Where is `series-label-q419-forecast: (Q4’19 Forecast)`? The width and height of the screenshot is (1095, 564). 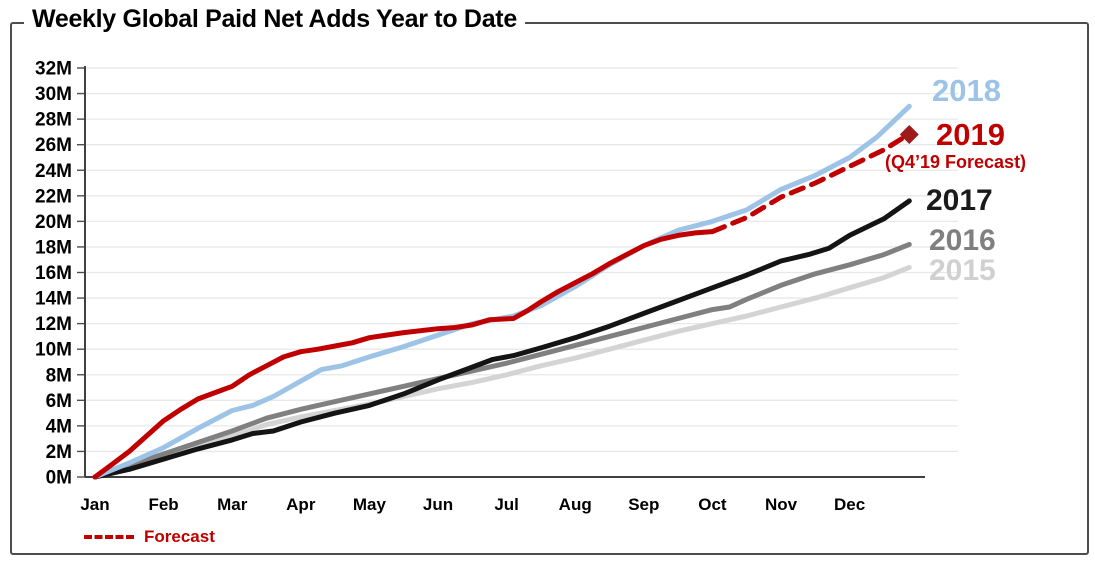
series-label-q419-forecast: (Q4’19 Forecast) is located at coordinates (956, 162).